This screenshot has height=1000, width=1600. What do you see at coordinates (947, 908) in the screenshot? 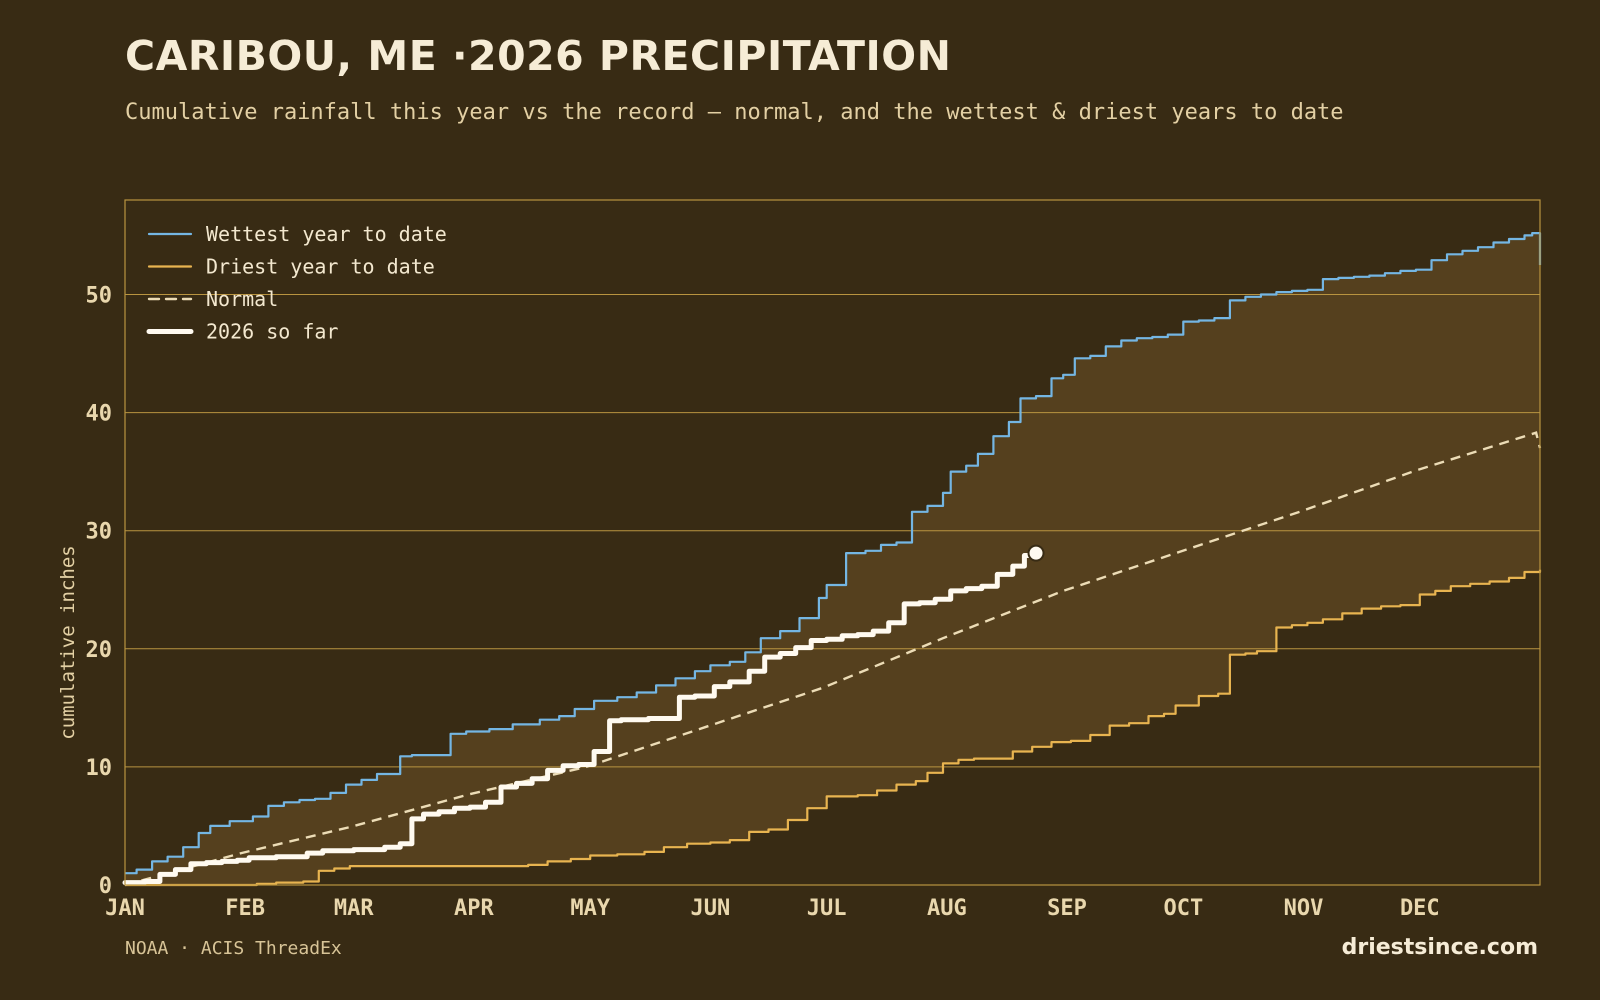
I see `x-tick-label-aug: AUG` at bounding box center [947, 908].